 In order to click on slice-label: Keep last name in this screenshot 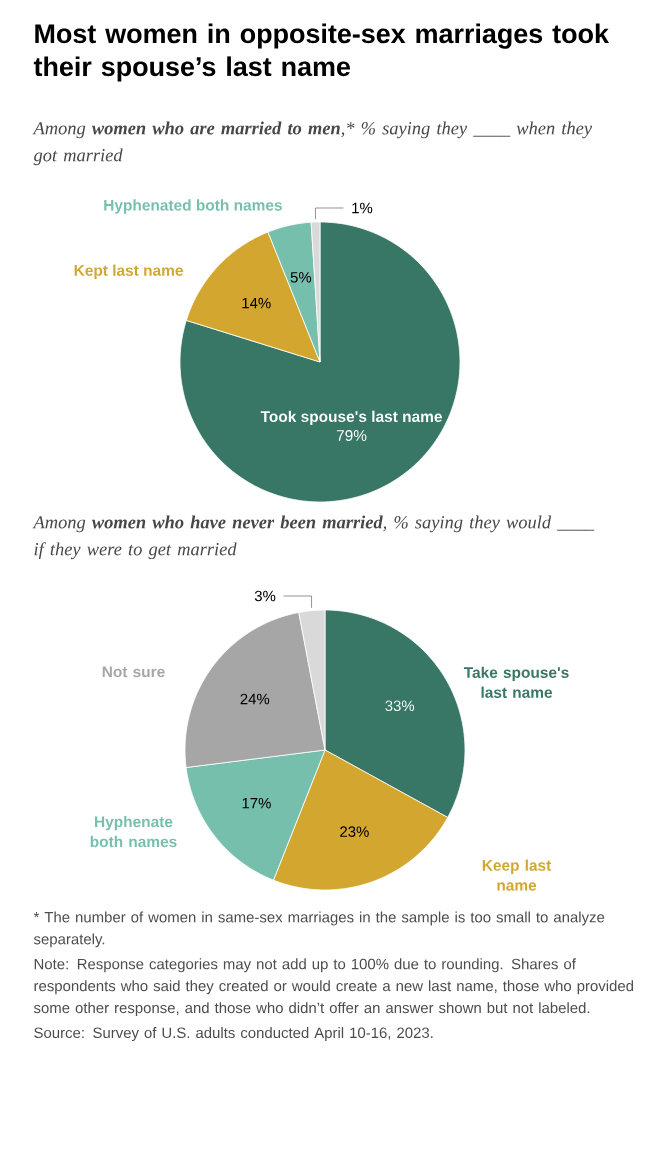, I will do `click(517, 875)`.